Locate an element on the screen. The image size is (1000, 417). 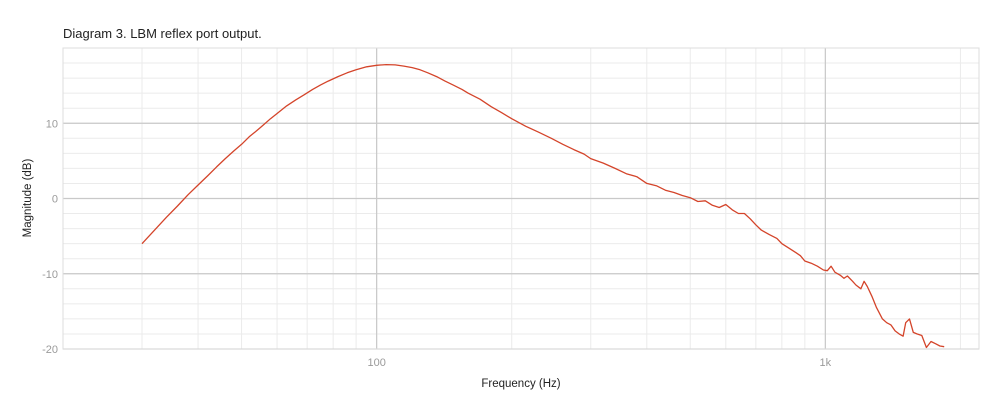
y-tick-label: 10 is located at coordinates (52, 124).